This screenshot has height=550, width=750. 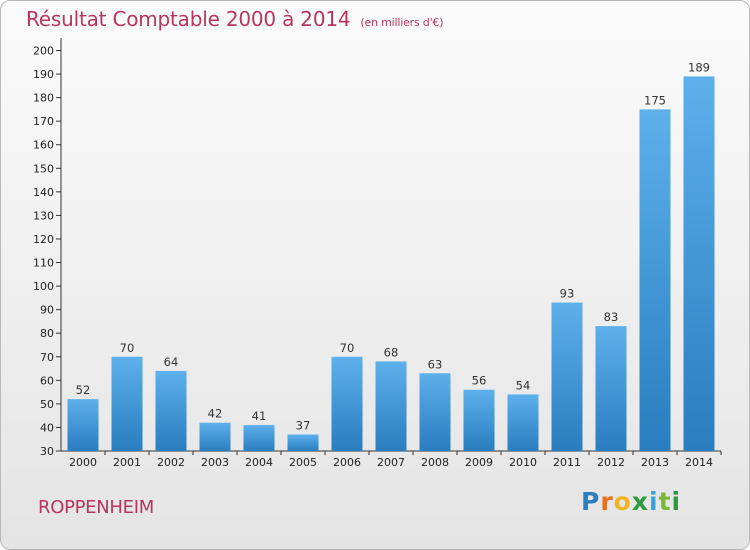 I want to click on bar-2005, so click(x=303, y=442).